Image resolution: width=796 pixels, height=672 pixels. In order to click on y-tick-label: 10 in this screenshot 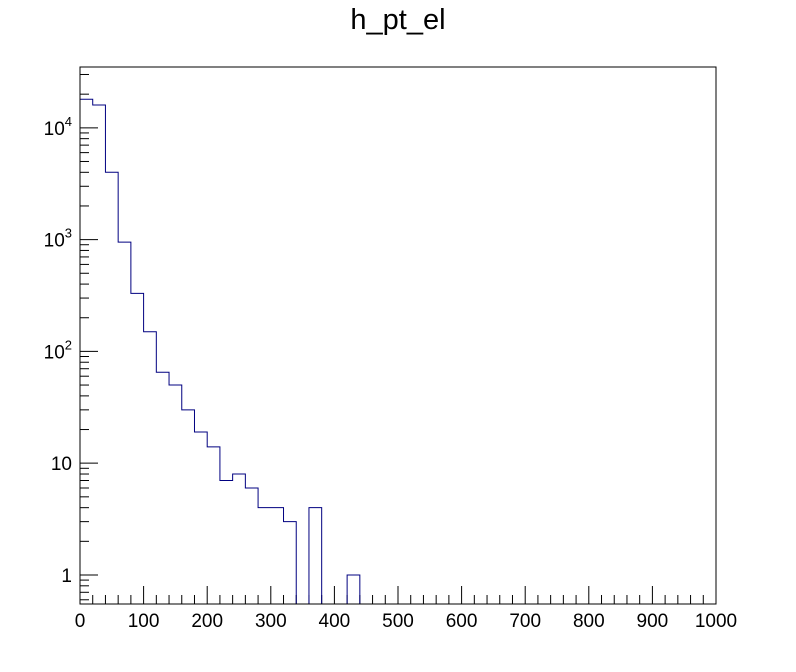, I will do `click(61, 464)`.